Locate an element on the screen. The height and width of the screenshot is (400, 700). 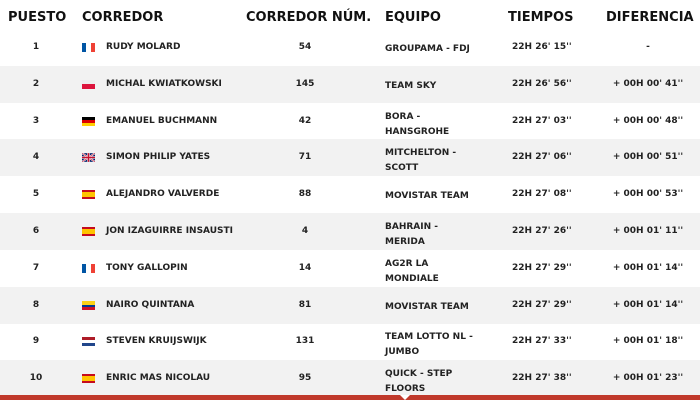
flag-colombia-icon is located at coordinates (88, 305).